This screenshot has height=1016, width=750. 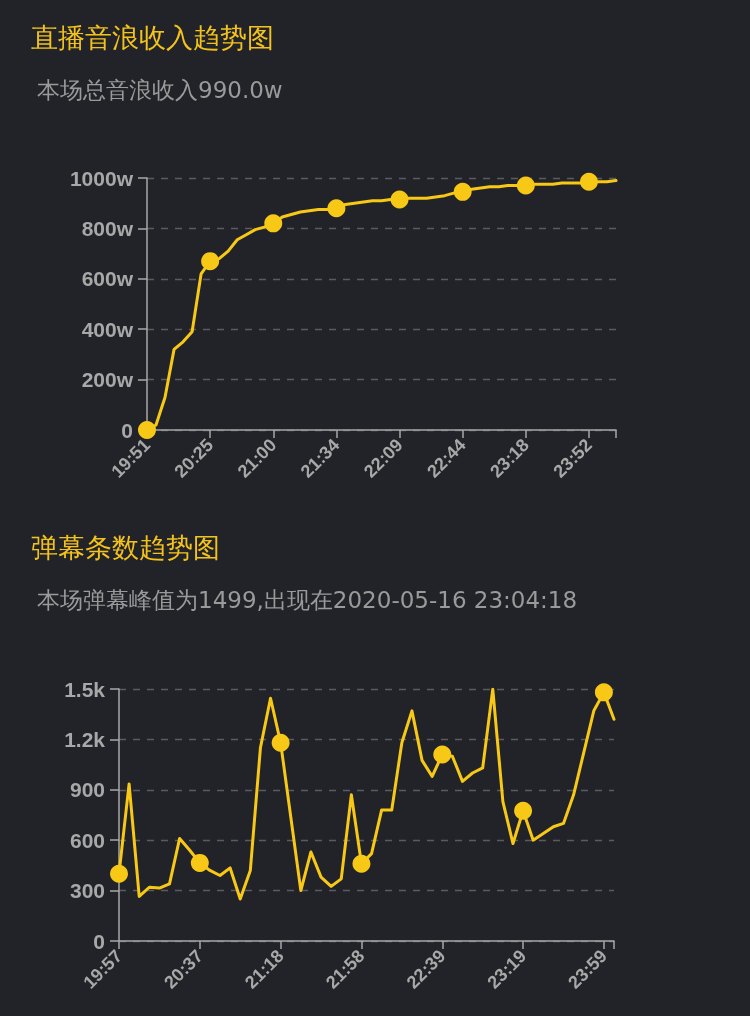 What do you see at coordinates (107, 279) in the screenshot?
I see `y-tick-label: 600w` at bounding box center [107, 279].